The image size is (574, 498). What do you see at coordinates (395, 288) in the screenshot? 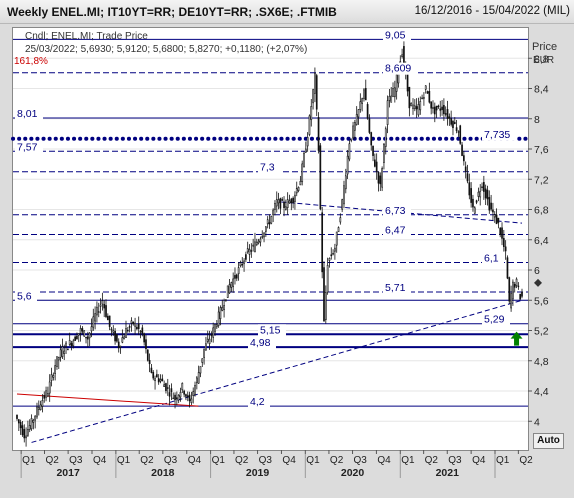
I see `level-label: 5,71` at bounding box center [395, 288].